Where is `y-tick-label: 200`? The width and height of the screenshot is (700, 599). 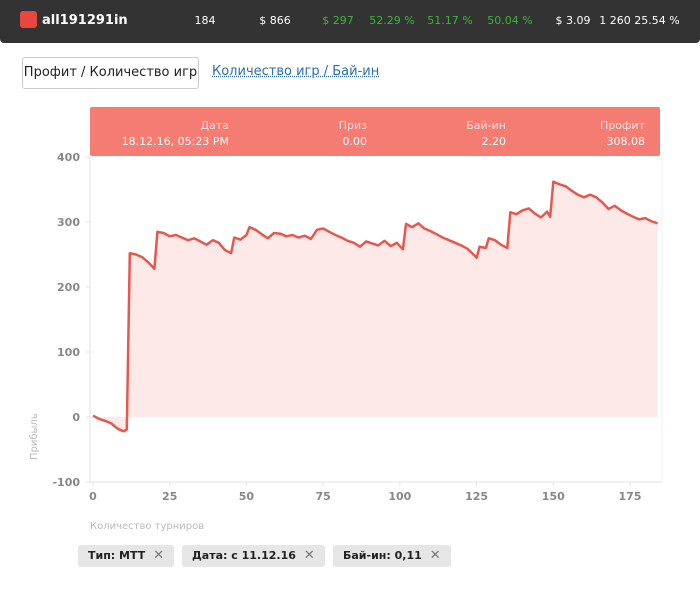 y-tick-label: 200 is located at coordinates (68, 287).